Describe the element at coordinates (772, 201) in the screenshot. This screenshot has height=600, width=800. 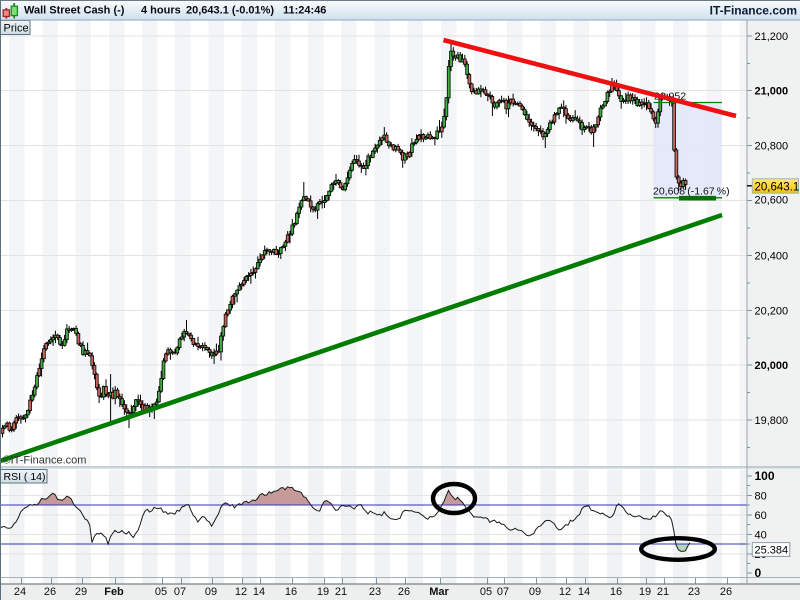
I see `svg-text: 20,600` at that location.